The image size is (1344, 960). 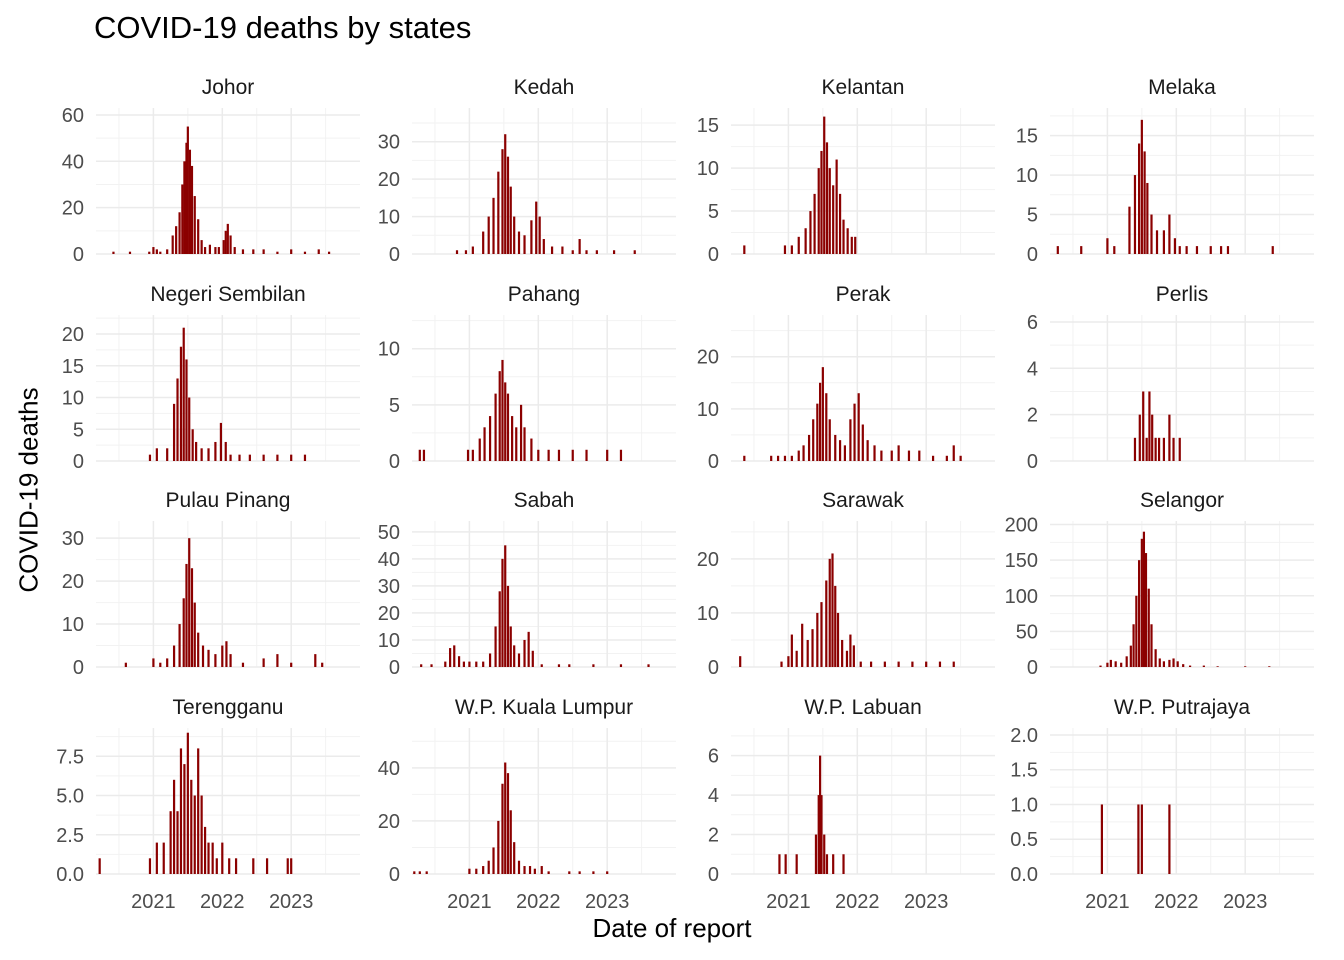 What do you see at coordinates (1182, 707) in the screenshot?
I see `facet-strip-label: W.P. Putrajaya` at bounding box center [1182, 707].